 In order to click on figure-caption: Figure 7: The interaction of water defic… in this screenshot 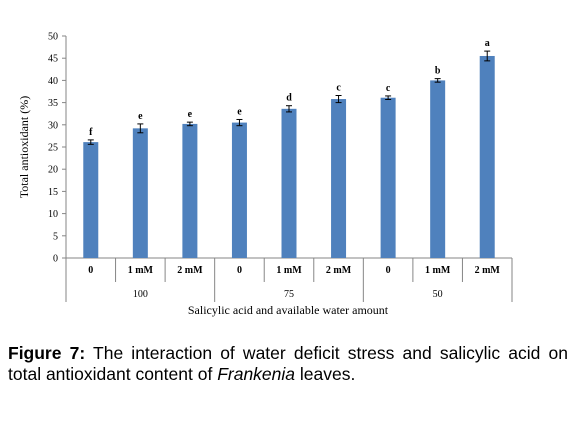, I will do `click(288, 364)`.